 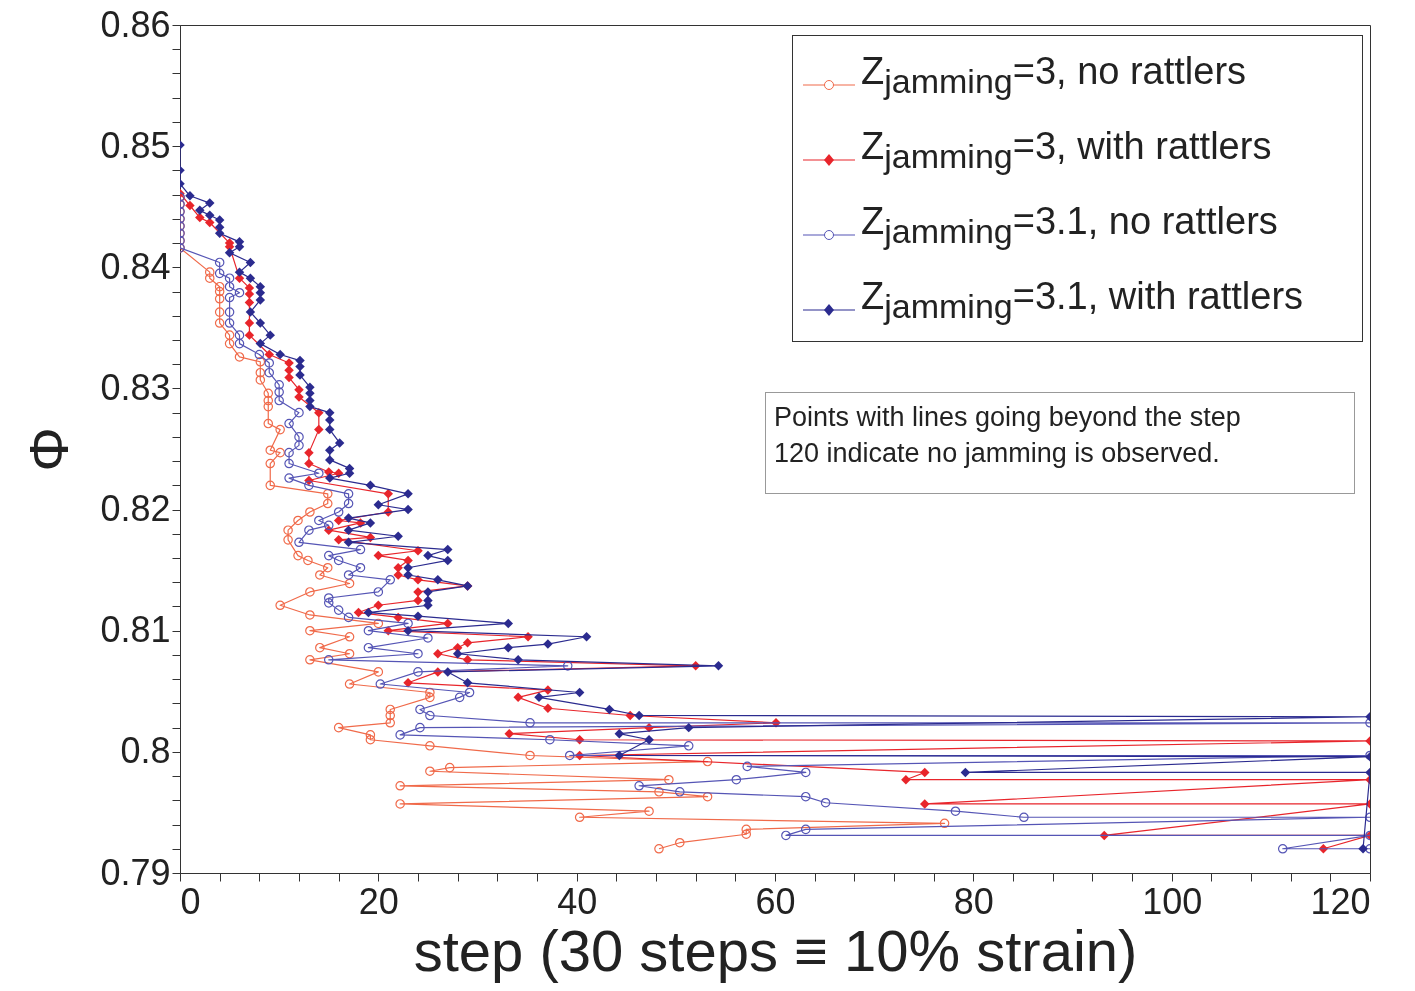 What do you see at coordinates (135, 630) in the screenshot?
I see `y-tick-label: 0.81` at bounding box center [135, 630].